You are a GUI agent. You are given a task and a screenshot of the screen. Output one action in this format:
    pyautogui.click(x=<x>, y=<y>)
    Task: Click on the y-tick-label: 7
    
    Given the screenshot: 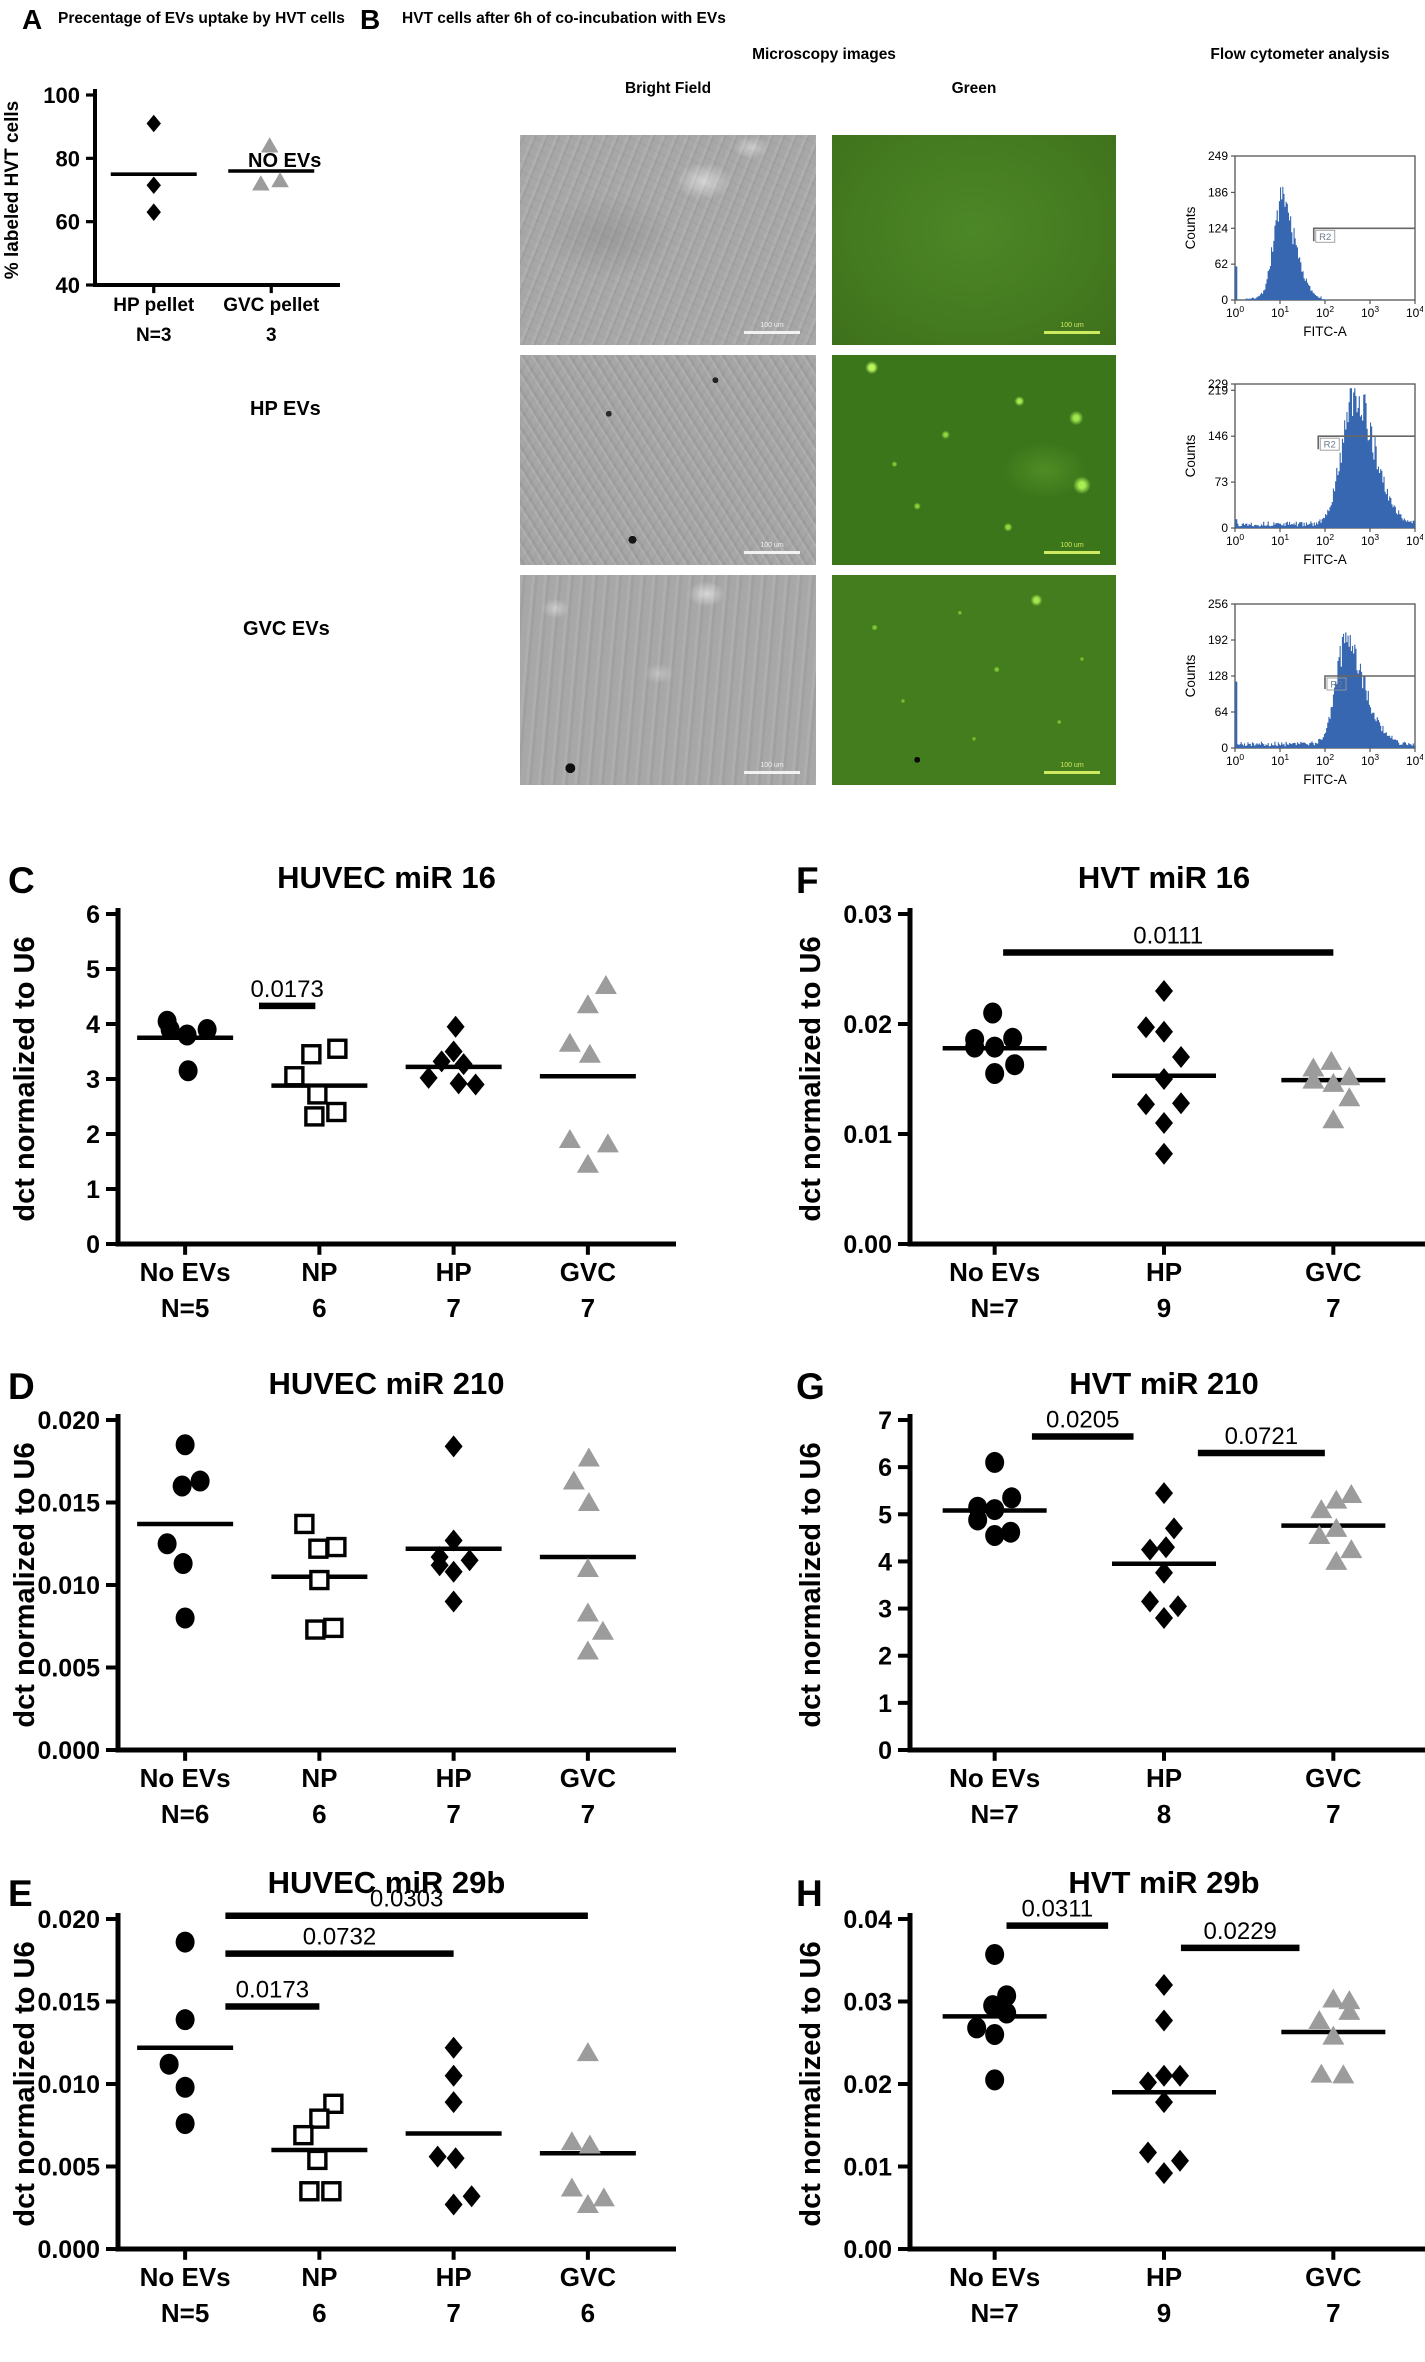 What is the action you would take?
    pyautogui.click(x=885, y=1421)
    